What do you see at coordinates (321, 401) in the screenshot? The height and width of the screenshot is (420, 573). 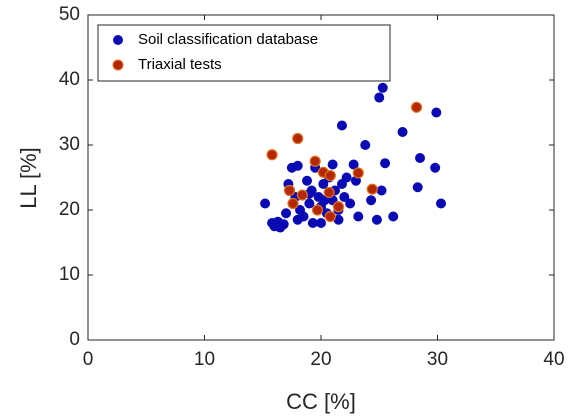 I see `x-axis-label: CC [%]` at bounding box center [321, 401].